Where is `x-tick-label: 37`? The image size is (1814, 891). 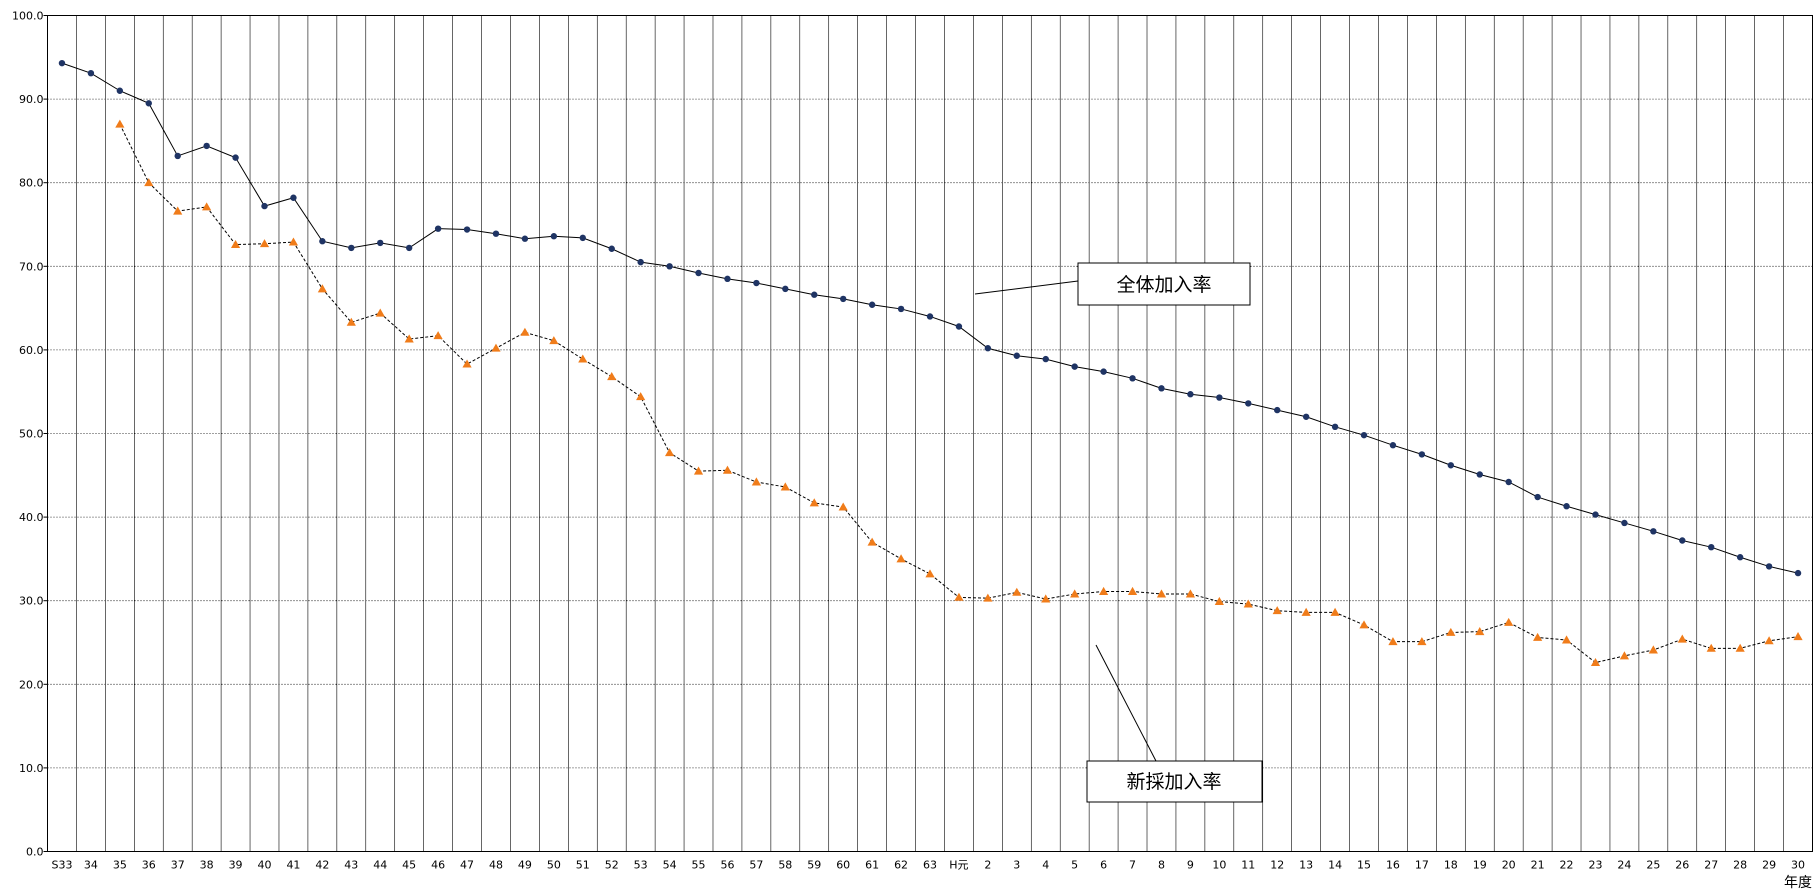 x-tick-label: 37 is located at coordinates (178, 865).